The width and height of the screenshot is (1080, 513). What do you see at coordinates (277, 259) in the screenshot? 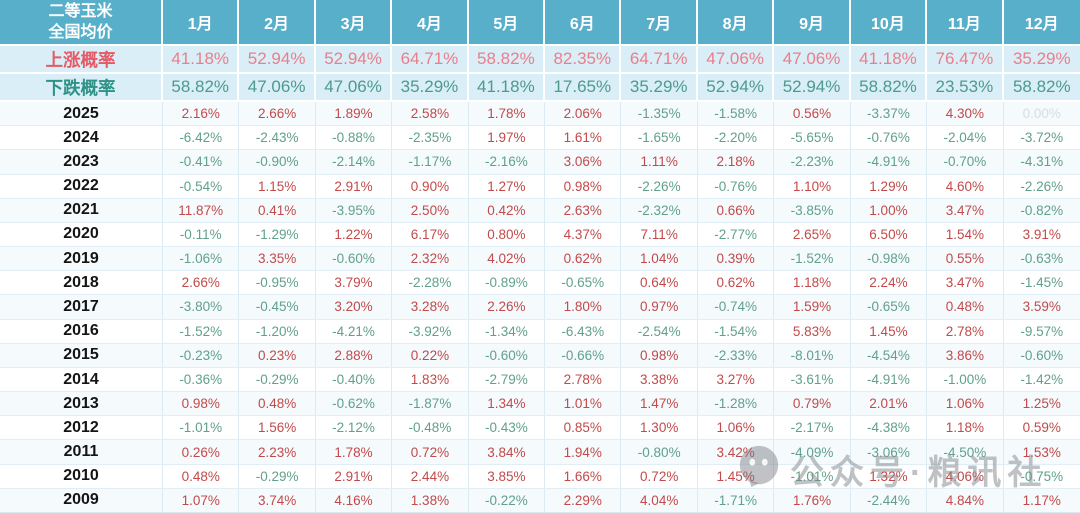
I see `value-cell: 3.35%` at bounding box center [277, 259].